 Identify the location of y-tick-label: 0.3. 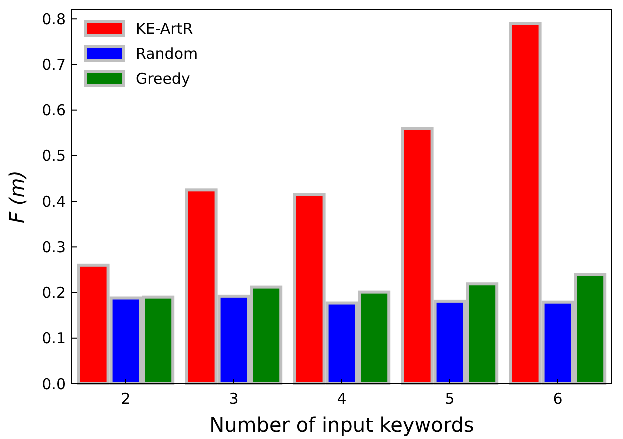
(54, 247).